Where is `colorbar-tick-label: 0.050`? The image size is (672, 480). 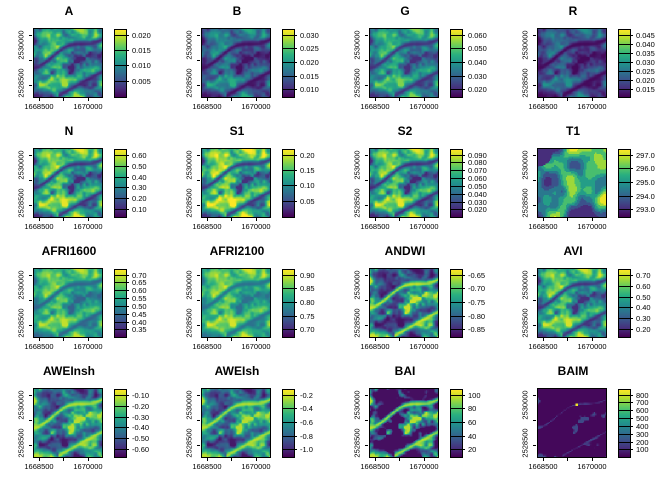
colorbar-tick-label: 0.050 is located at coordinates (477, 186).